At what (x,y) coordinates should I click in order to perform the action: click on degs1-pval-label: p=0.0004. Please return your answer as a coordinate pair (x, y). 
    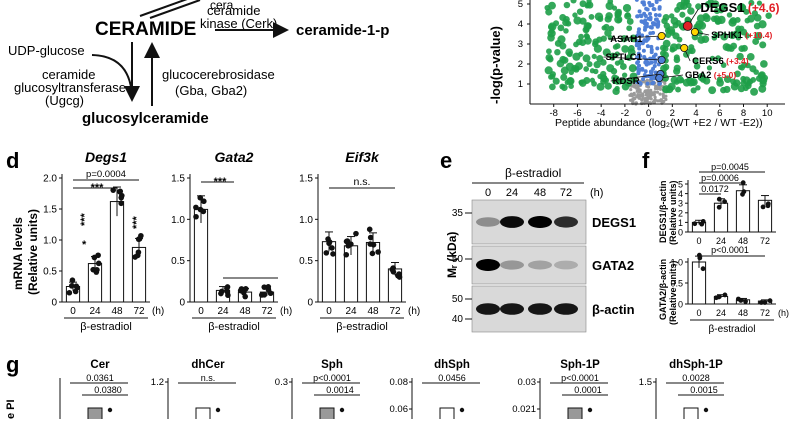
    Looking at the image, I should click on (106, 174).